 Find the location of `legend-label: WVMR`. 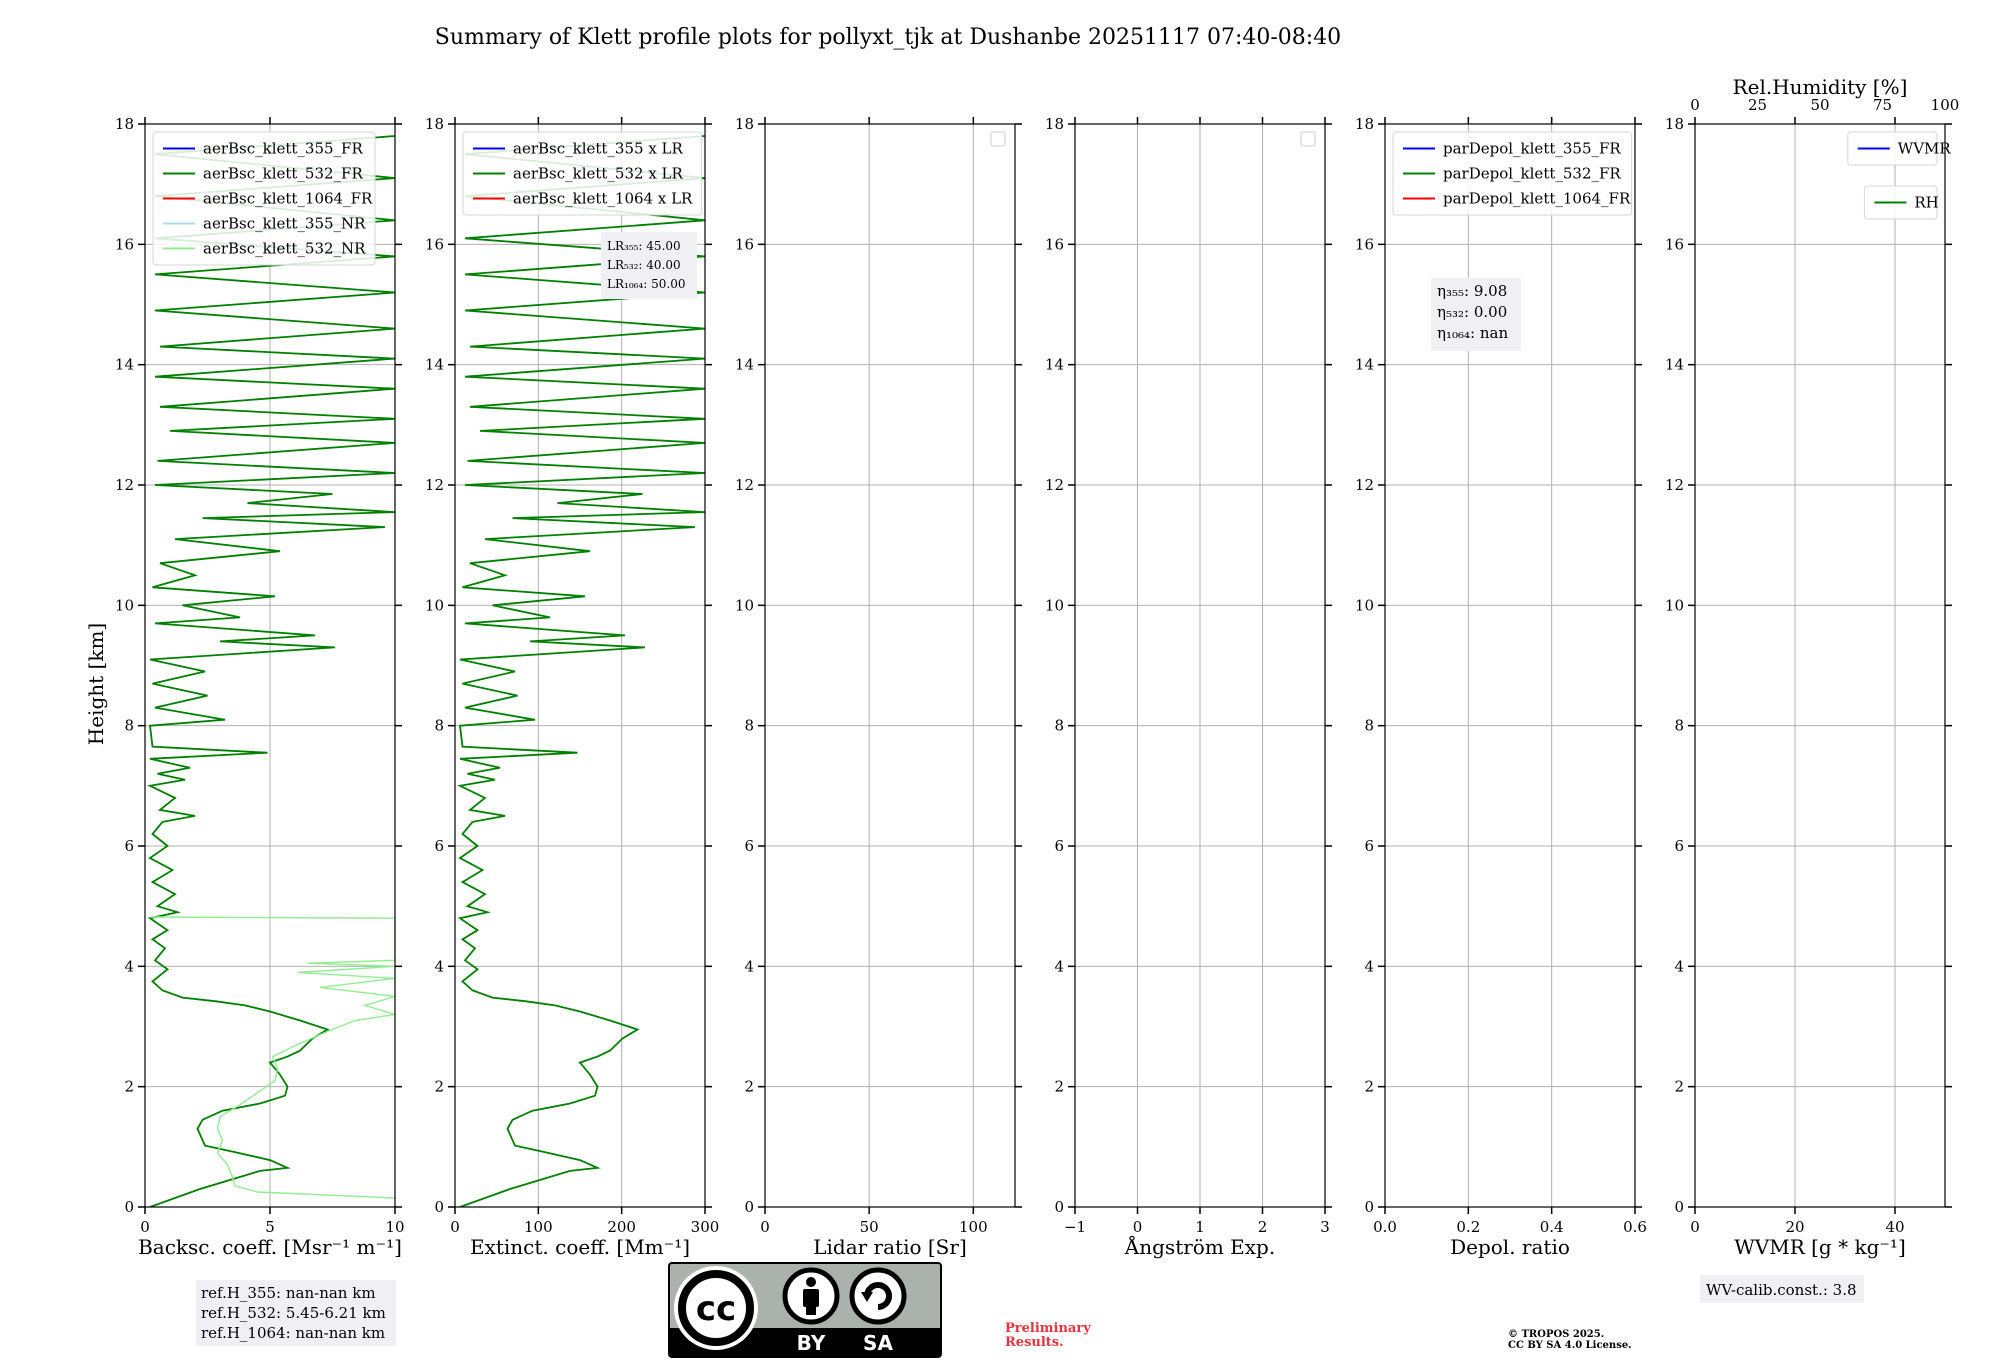

legend-label: WVMR is located at coordinates (1925, 149).